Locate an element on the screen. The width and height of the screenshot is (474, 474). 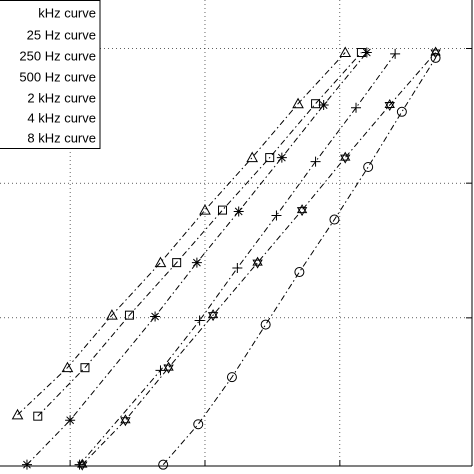
legend-box is located at coordinates (50, 74).